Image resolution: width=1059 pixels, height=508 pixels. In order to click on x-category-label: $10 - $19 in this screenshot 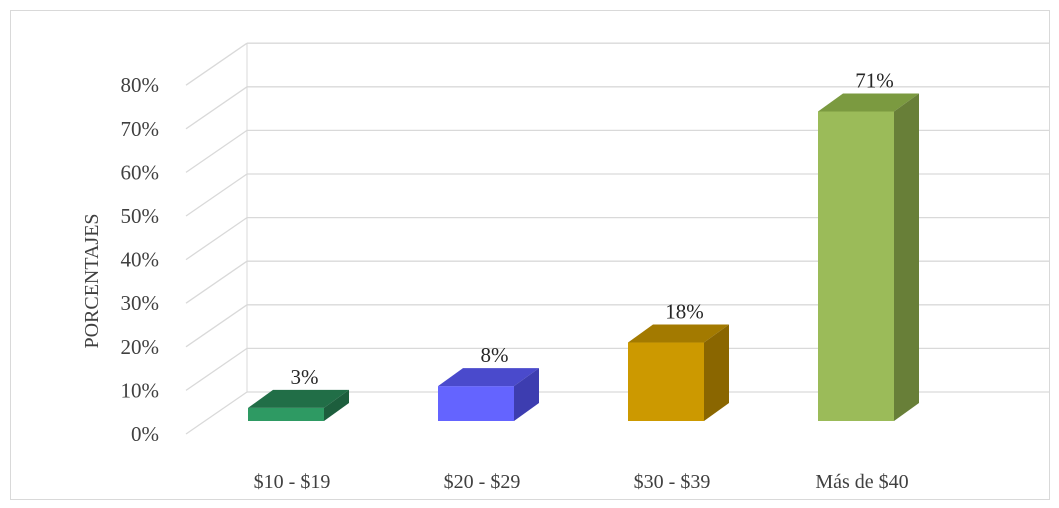, I will do `click(292, 482)`.